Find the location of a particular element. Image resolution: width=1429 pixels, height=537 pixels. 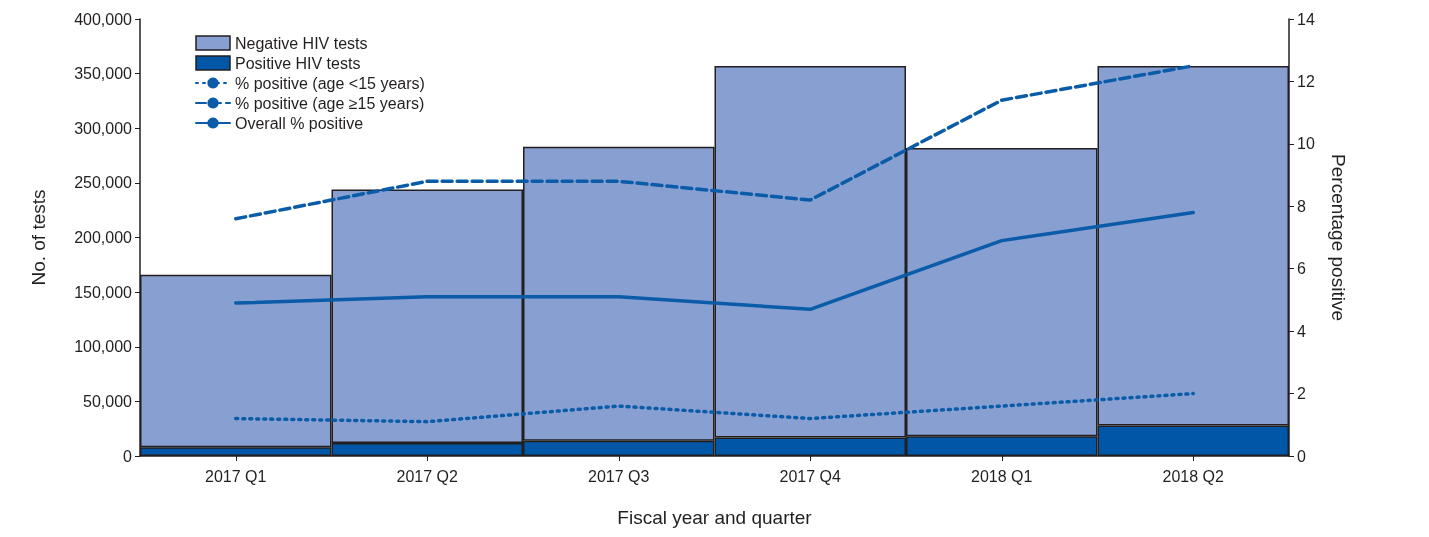

x-tick-label: 2018 Q2 is located at coordinates (1193, 476).